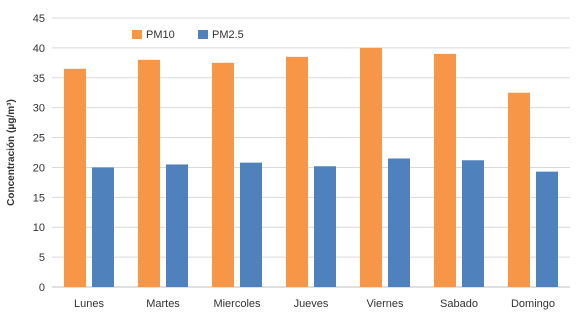 The height and width of the screenshot is (321, 578). I want to click on bar-pm10-jueves, so click(297, 171).